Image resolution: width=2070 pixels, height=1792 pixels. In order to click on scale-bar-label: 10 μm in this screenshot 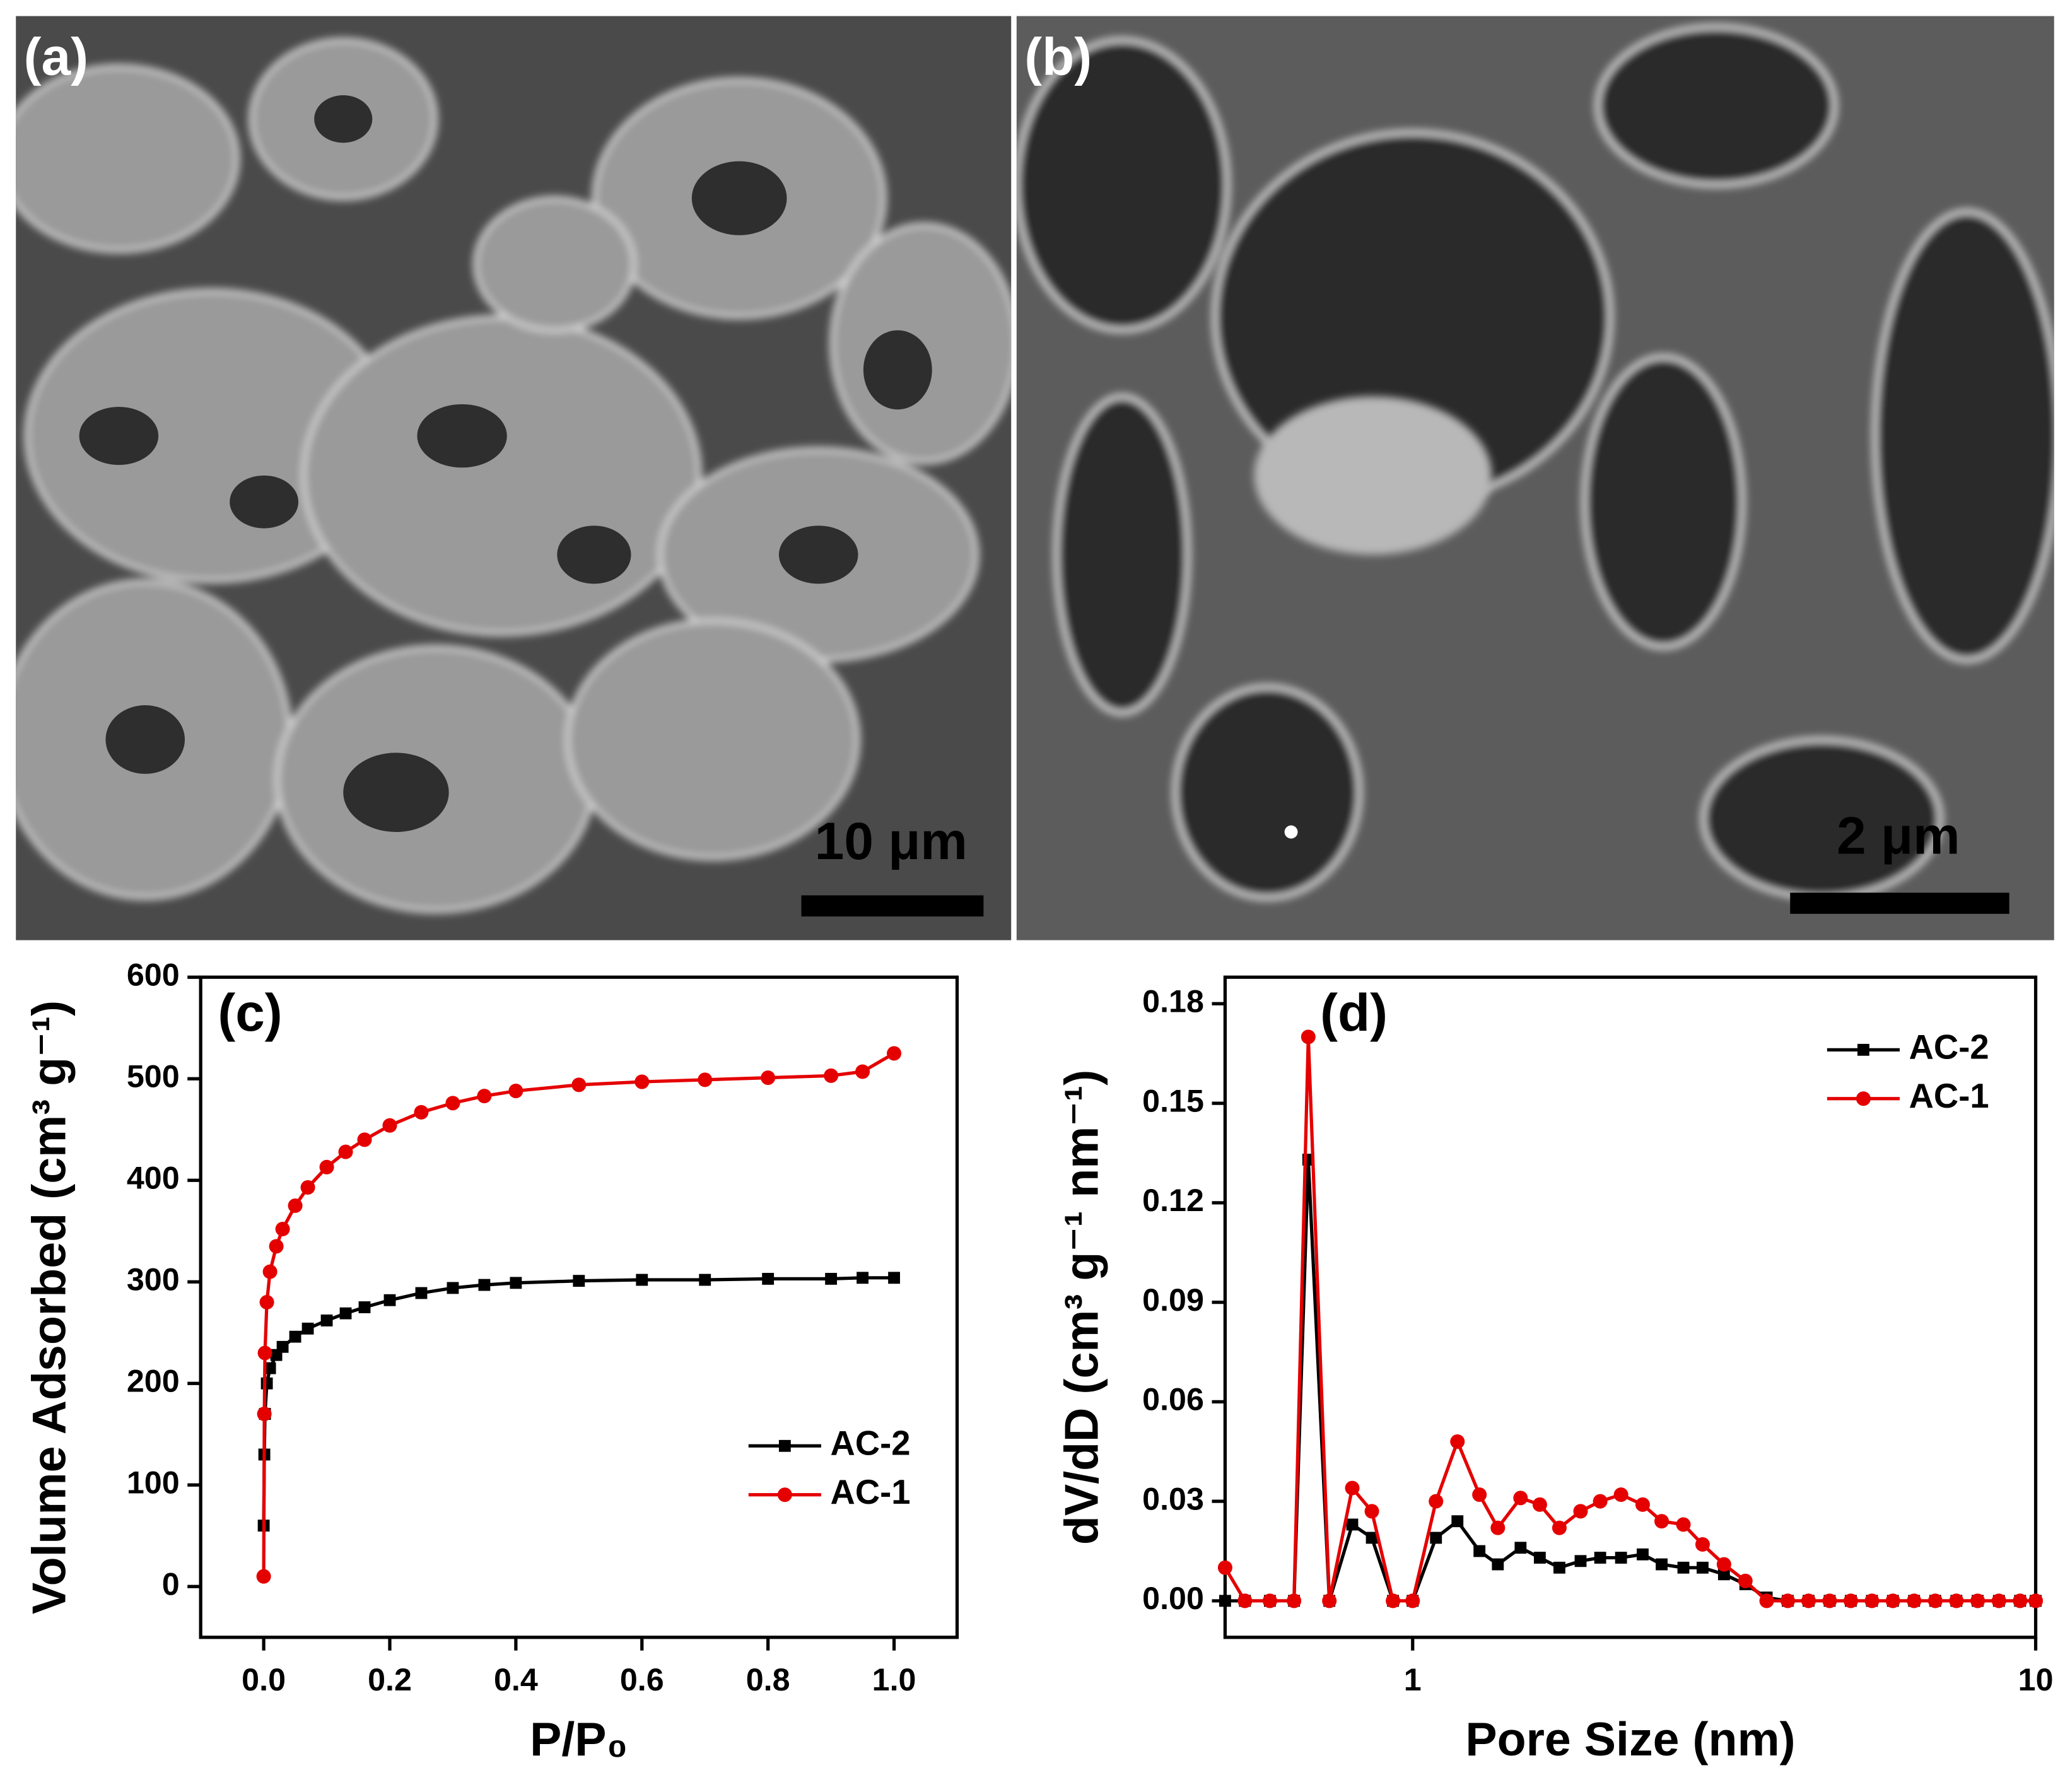, I will do `click(892, 840)`.